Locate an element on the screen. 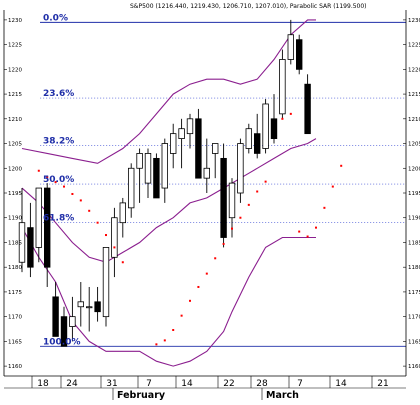 This screenshot has height=405, width=420. y-tick-label-right: 1165 is located at coordinates (414, 342).